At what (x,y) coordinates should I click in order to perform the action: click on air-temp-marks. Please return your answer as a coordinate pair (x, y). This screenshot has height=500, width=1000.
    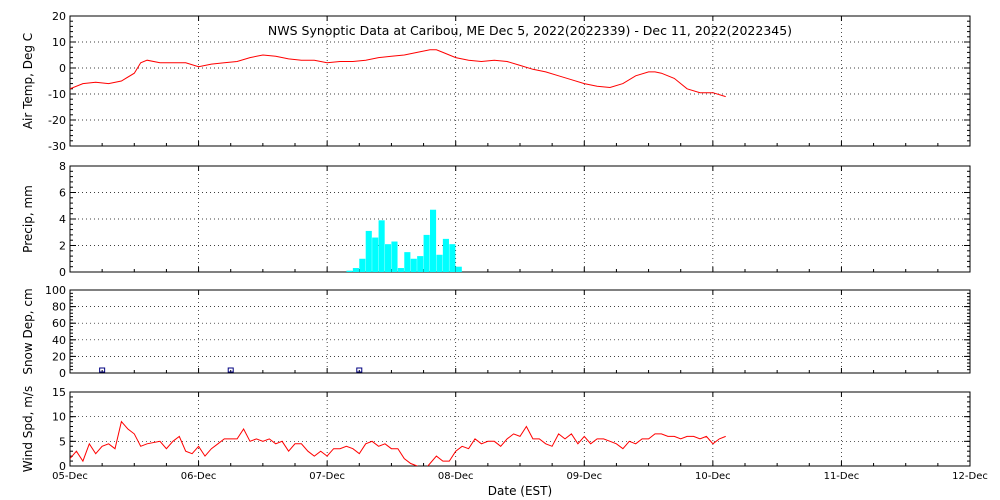
    Looking at the image, I should click on (398, 73).